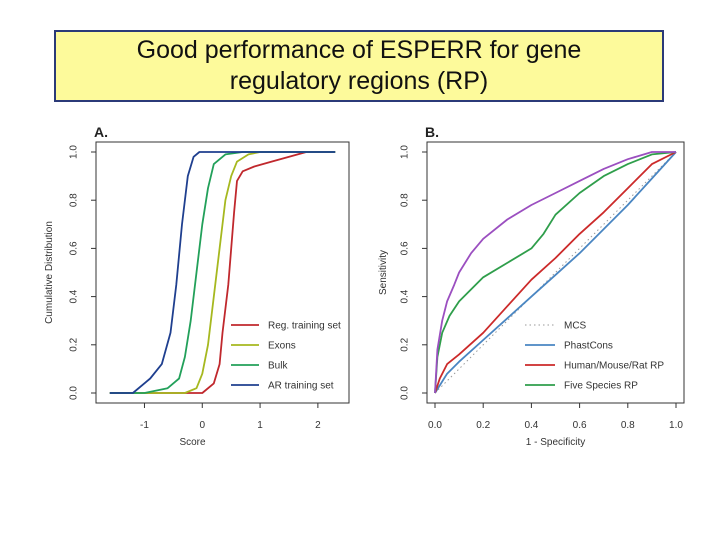 The image size is (720, 540). What do you see at coordinates (575, 326) in the screenshot?
I see `legend-entry: MCS` at bounding box center [575, 326].